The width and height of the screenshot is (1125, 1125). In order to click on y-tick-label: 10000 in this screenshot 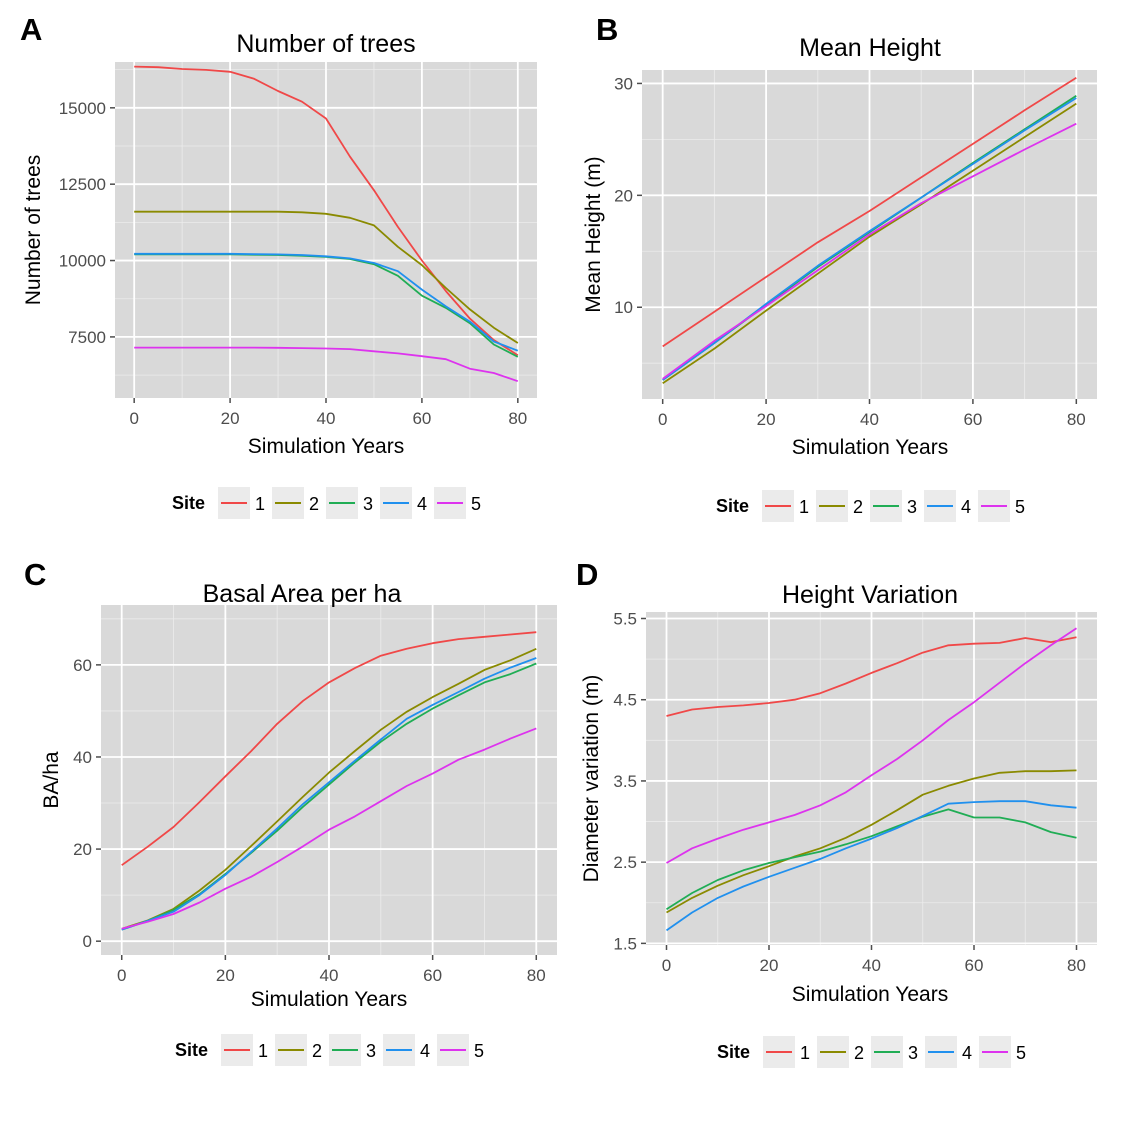, I will do `click(82, 261)`.